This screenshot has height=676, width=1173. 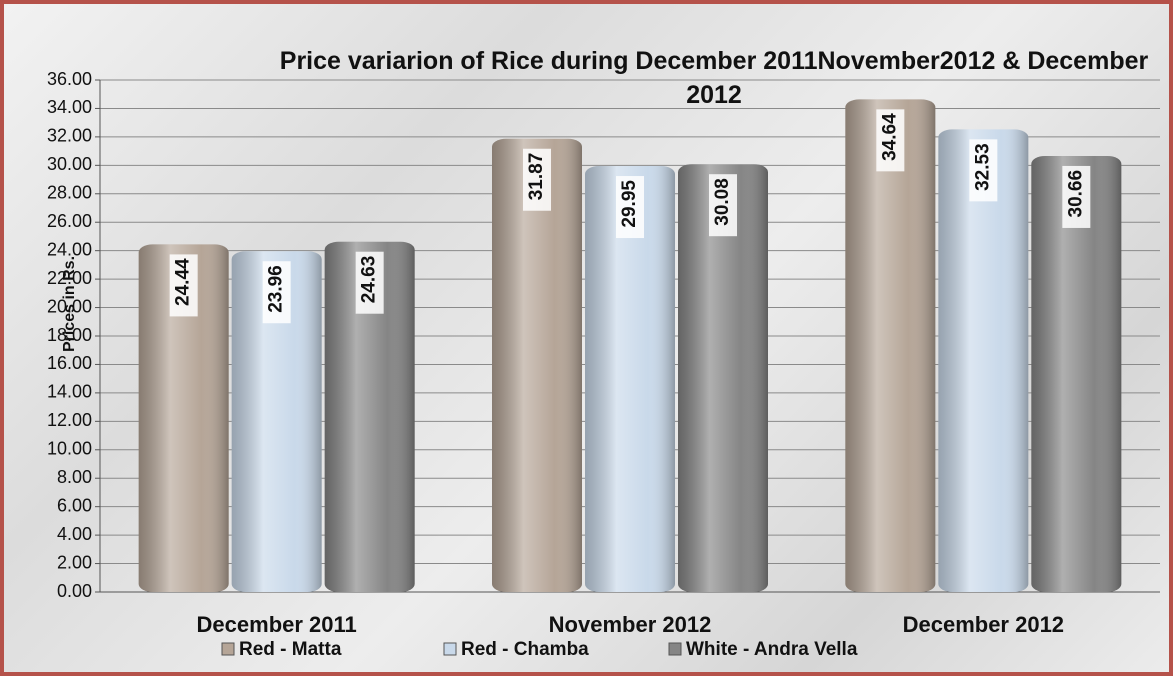 I want to click on legend-label: Red - Matta, so click(x=290, y=649).